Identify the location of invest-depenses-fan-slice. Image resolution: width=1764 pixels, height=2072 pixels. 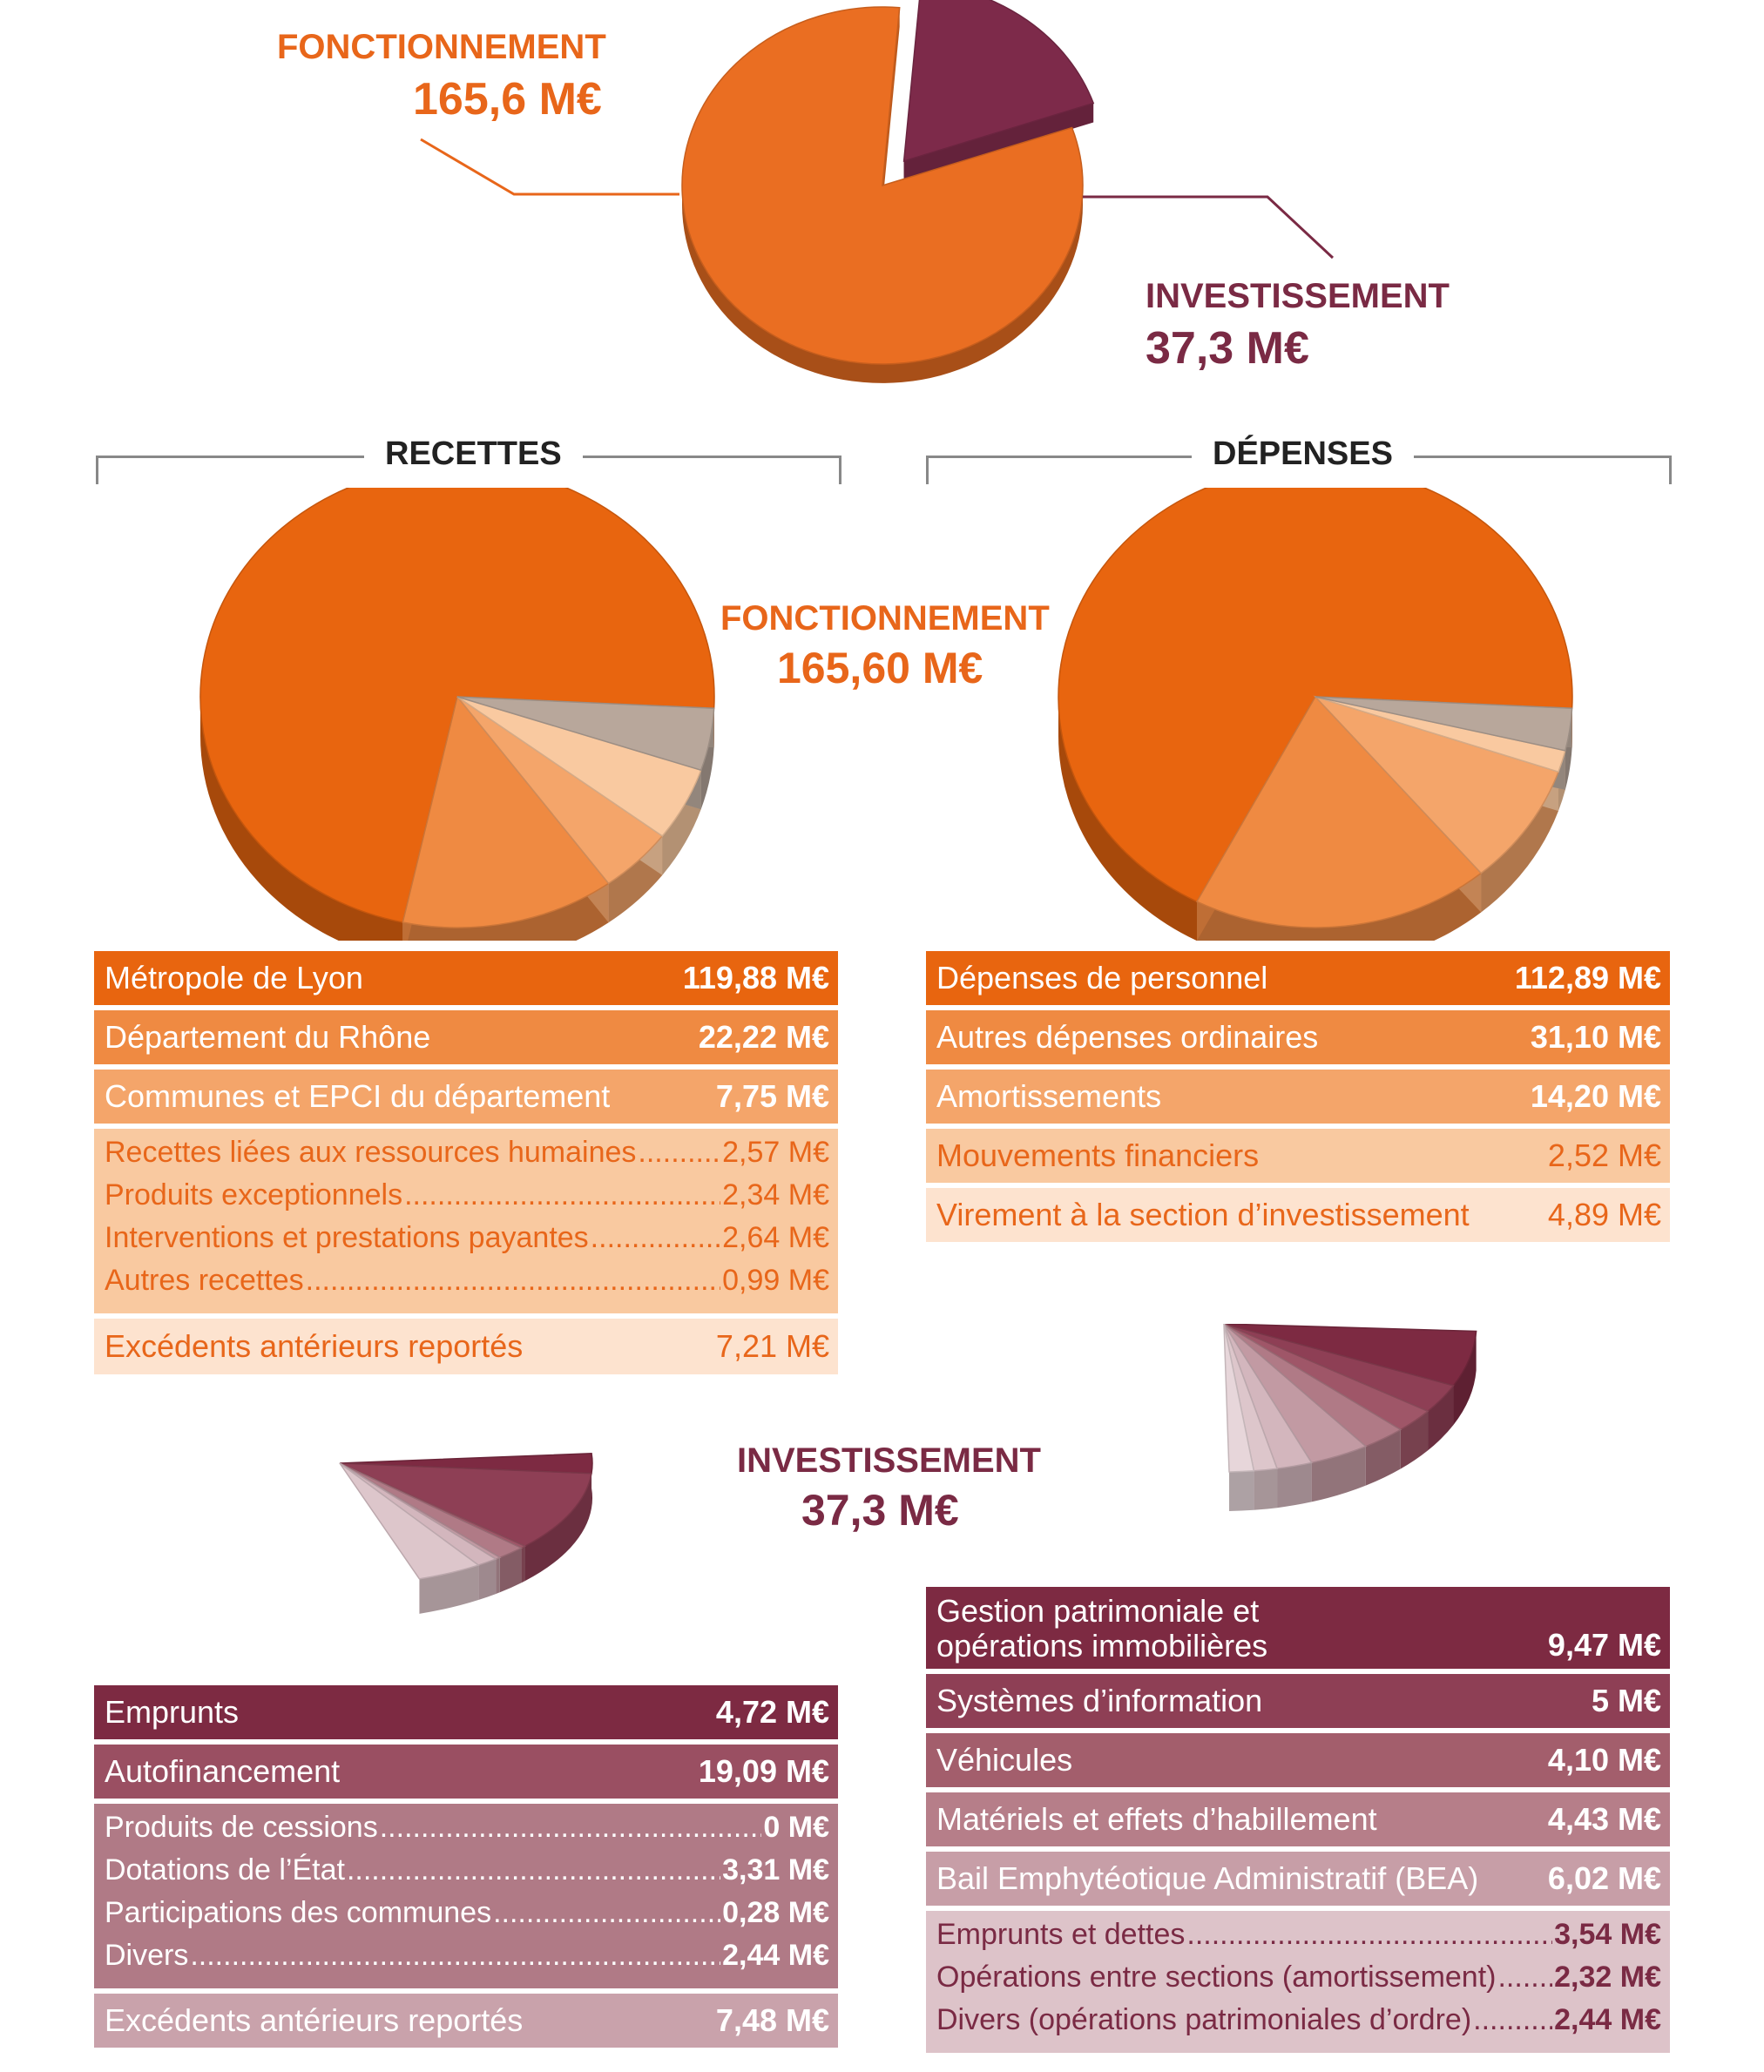
(1239, 1398).